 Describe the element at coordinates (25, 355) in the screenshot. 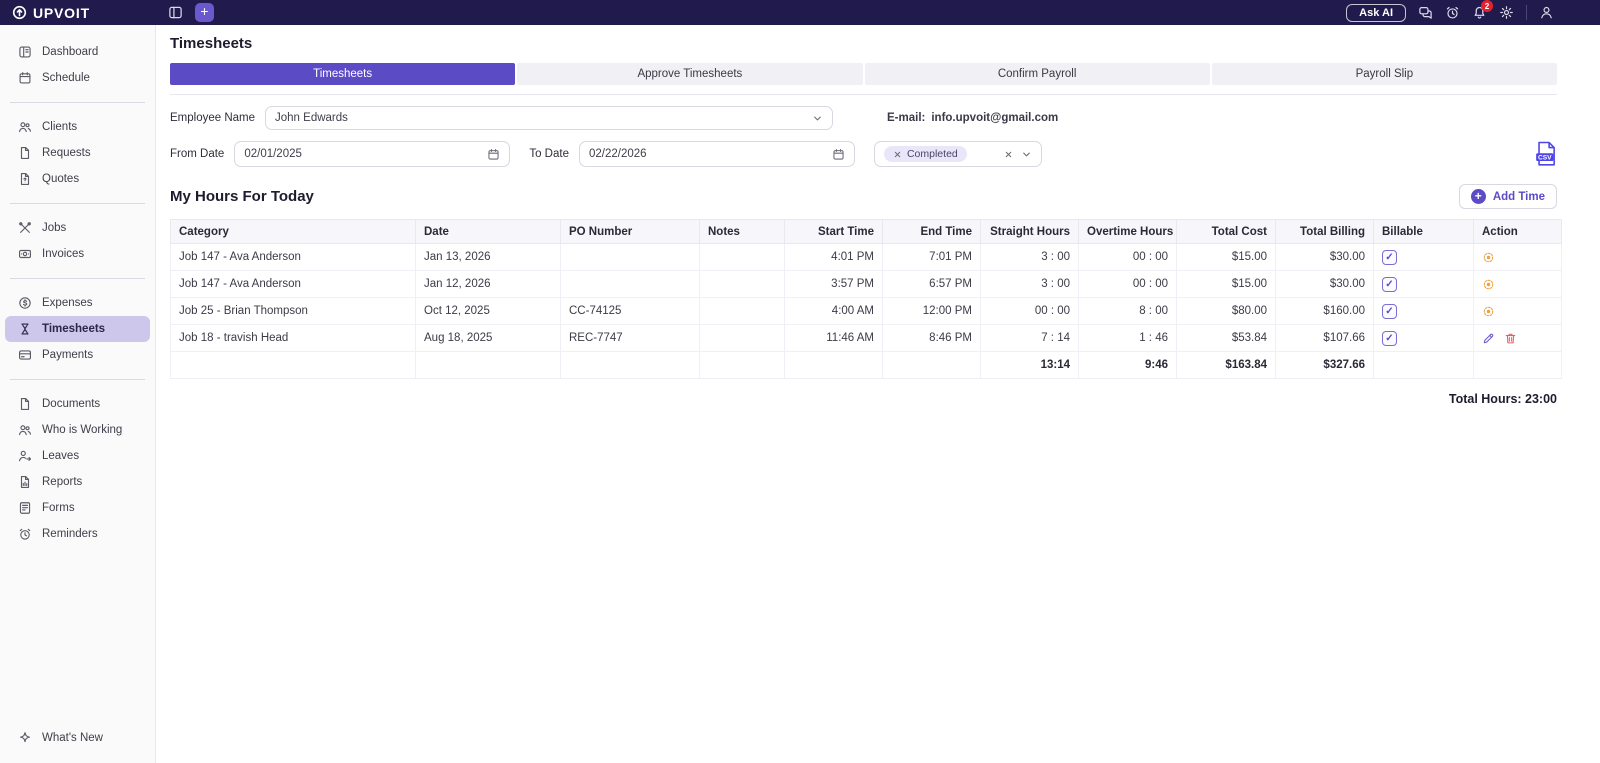

I see `card-icon` at that location.